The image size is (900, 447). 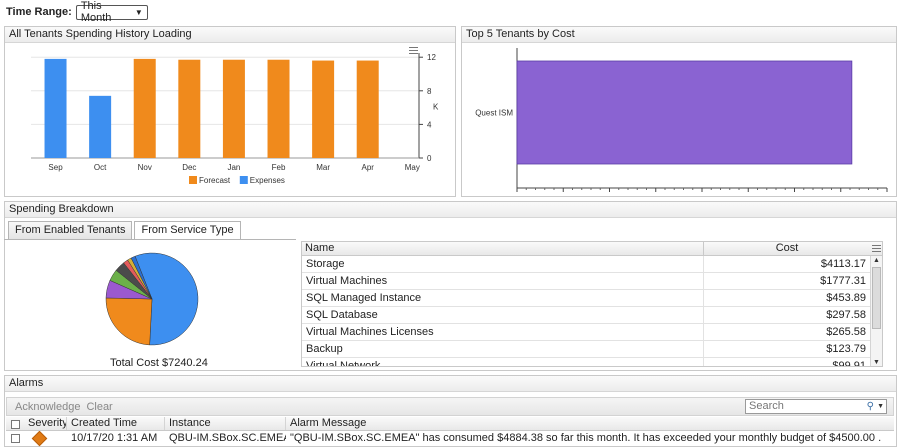 I want to click on service-name-cell: SQL Database, so click(x=503, y=315).